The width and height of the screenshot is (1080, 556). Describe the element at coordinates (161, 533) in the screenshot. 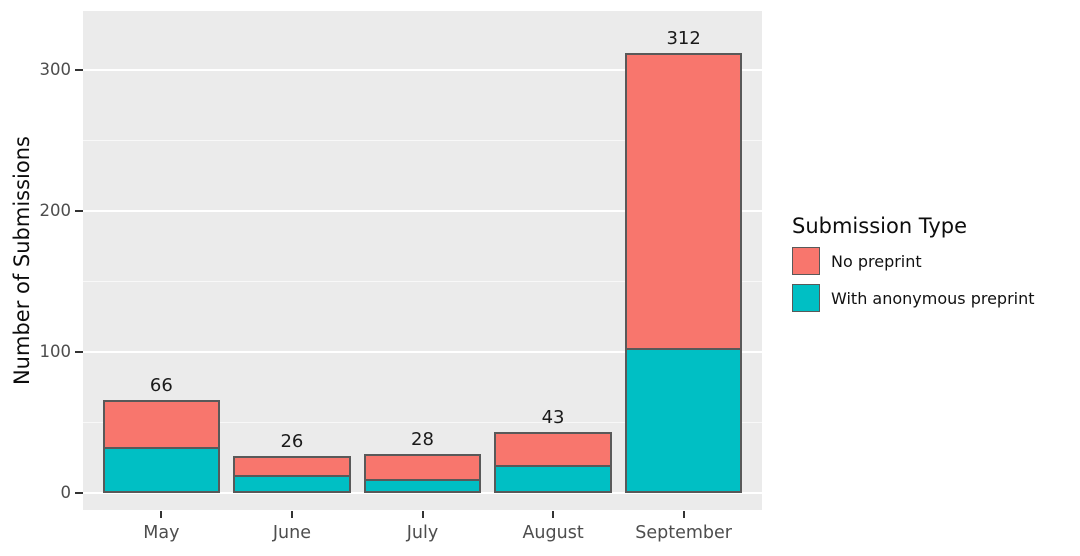

I see `x-tick-label: May` at that location.